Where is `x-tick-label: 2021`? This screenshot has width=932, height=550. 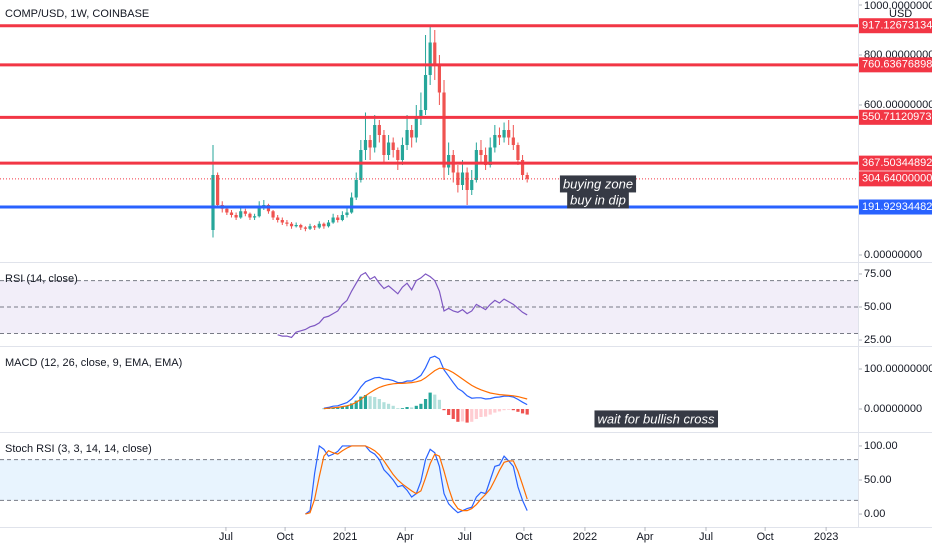
x-tick-label: 2021 is located at coordinates (345, 537).